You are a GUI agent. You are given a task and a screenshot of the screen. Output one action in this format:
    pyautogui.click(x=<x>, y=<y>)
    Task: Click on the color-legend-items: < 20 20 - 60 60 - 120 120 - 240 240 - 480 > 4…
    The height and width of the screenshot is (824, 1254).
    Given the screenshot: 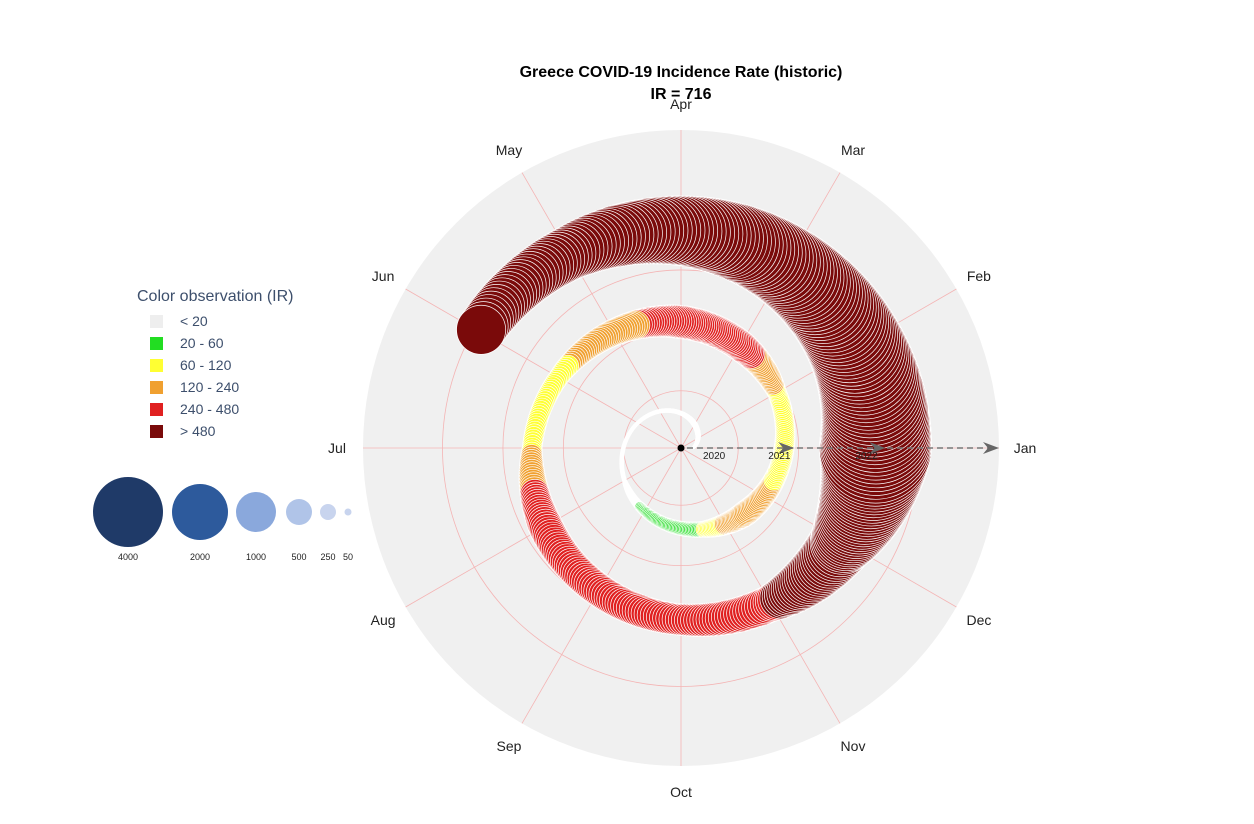 What is the action you would take?
    pyautogui.click(x=250, y=376)
    